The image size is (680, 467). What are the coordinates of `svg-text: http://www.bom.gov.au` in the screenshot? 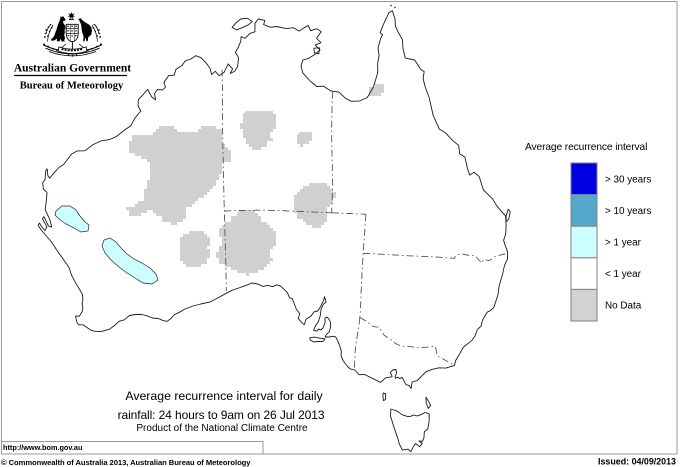 It's located at (42, 447).